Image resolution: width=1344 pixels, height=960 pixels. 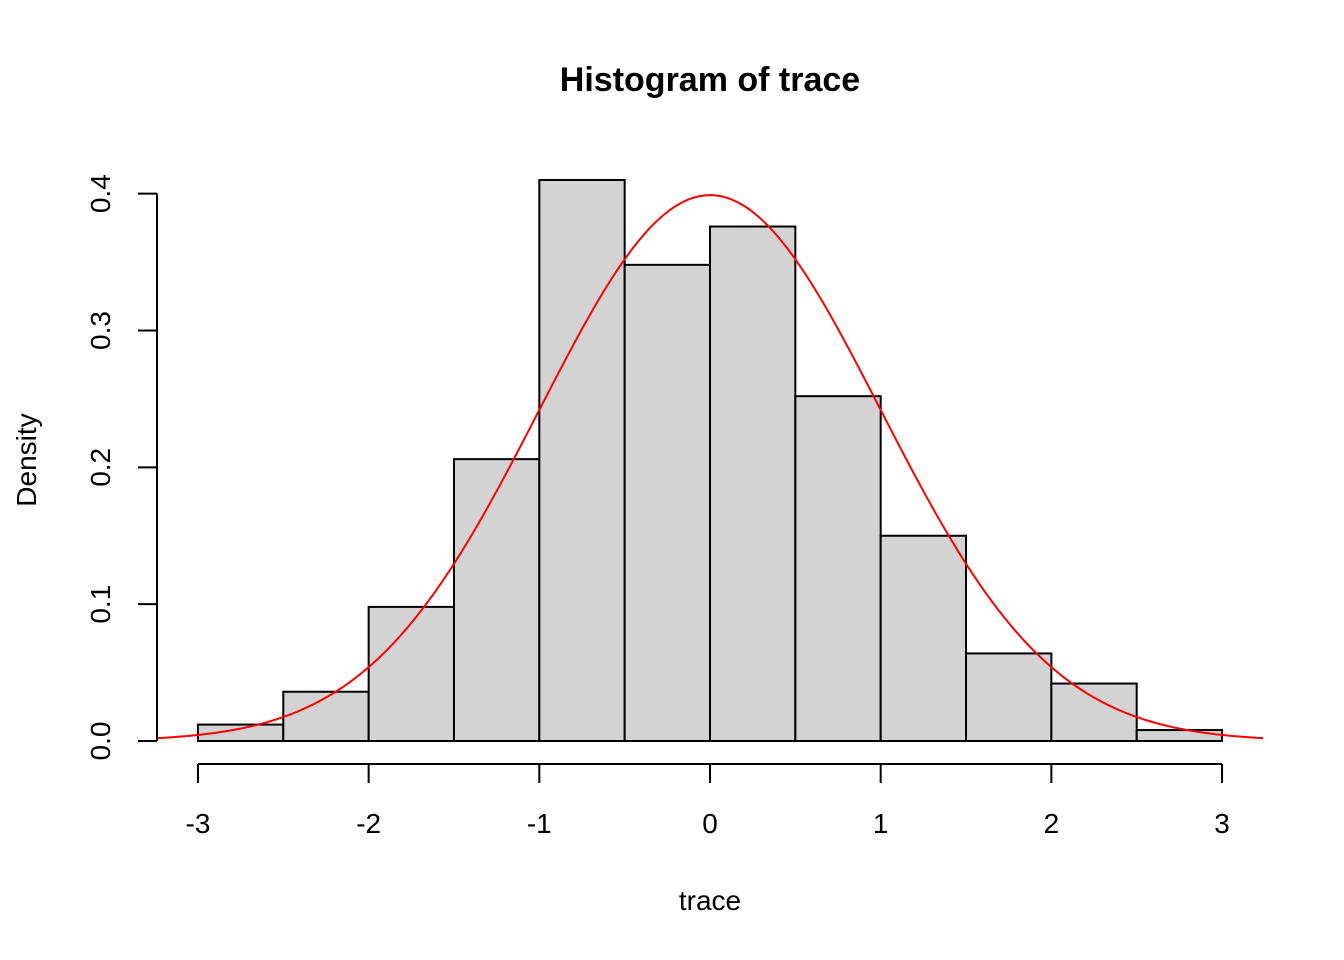 I want to click on x-axis: -3 -2 -1 0 1 2 3, so click(x=708, y=801).